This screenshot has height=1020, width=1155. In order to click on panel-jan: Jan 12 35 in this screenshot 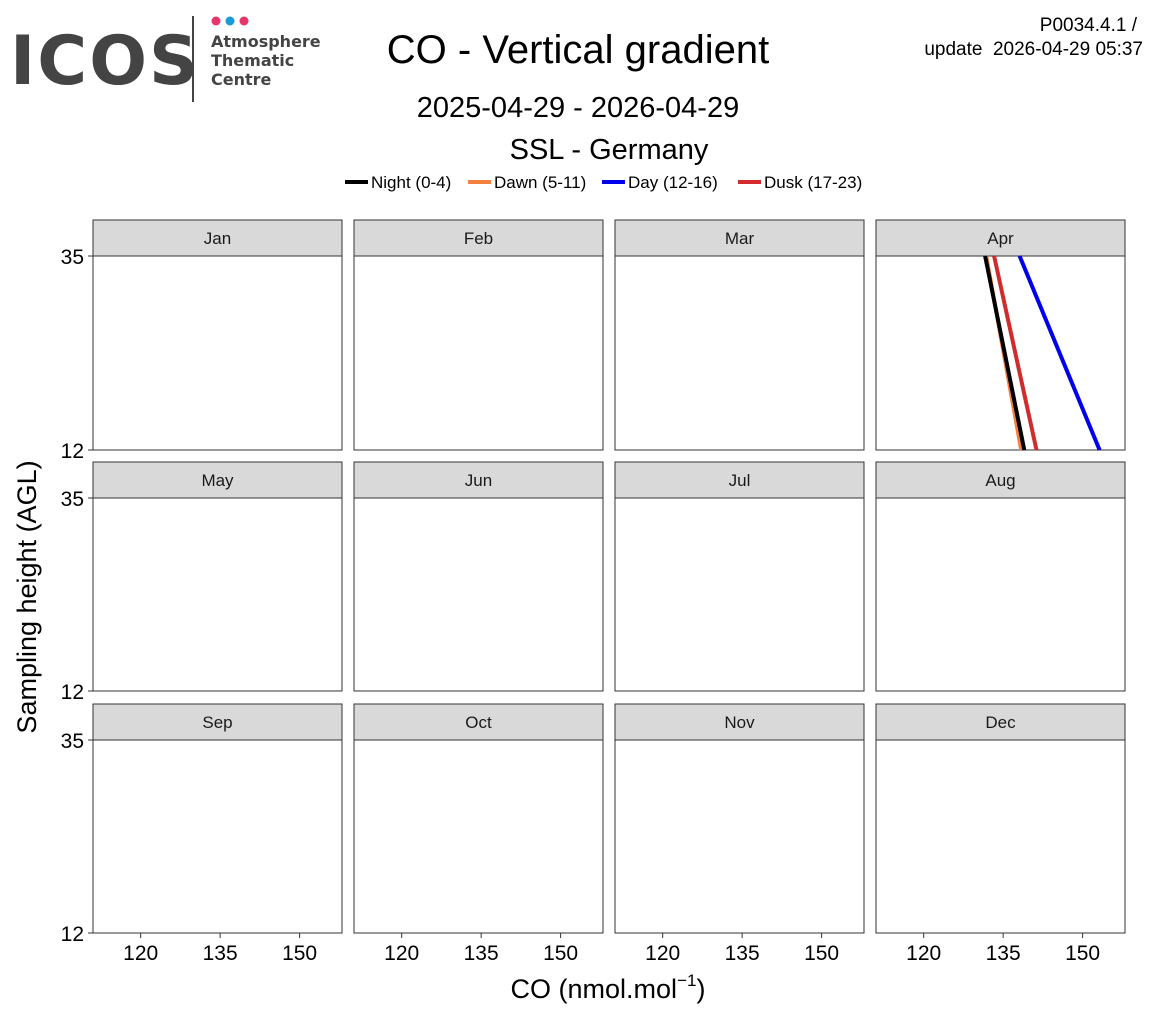, I will do `click(202, 341)`.